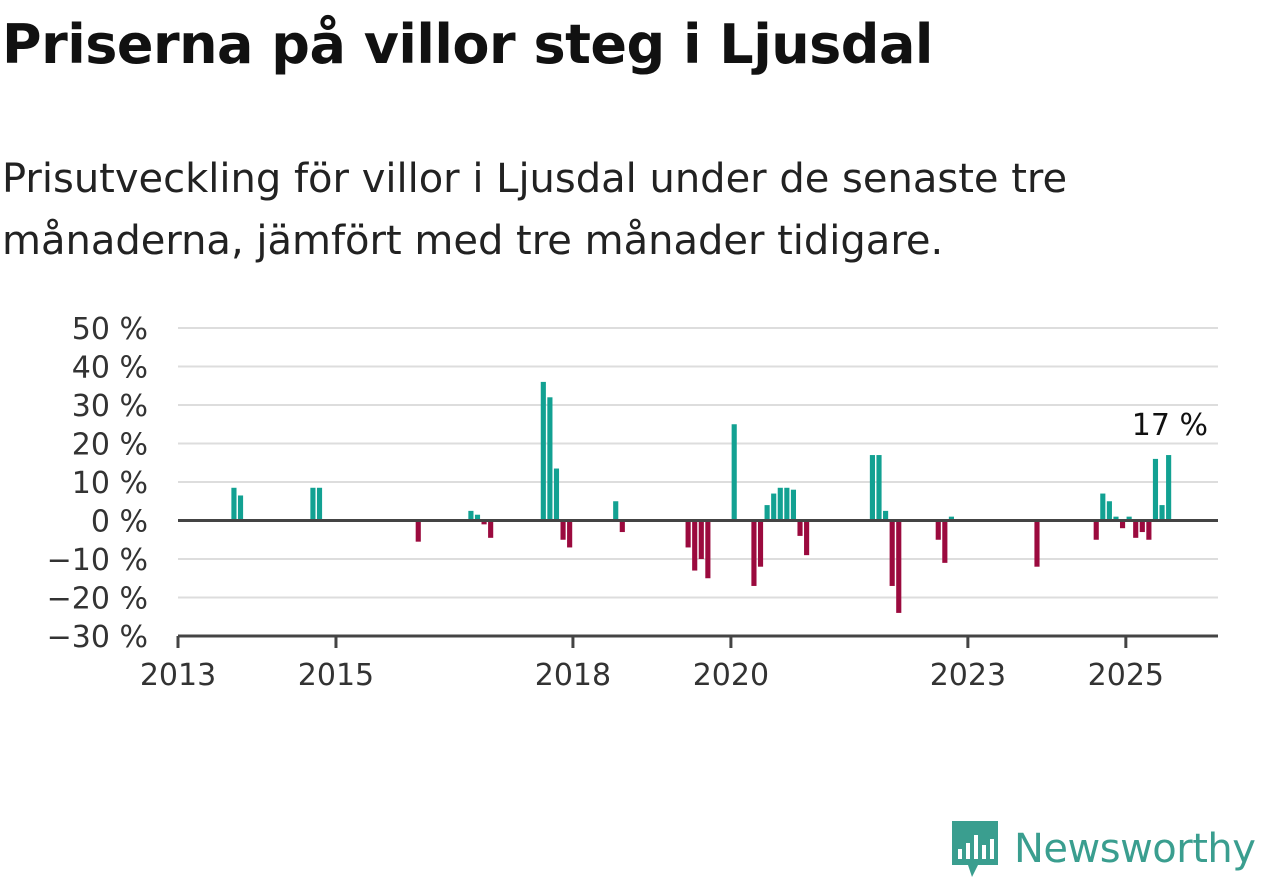 The width and height of the screenshot is (1262, 880). Describe the element at coordinates (1126, 675) in the screenshot. I see `x-tick-label: 2025` at that location.